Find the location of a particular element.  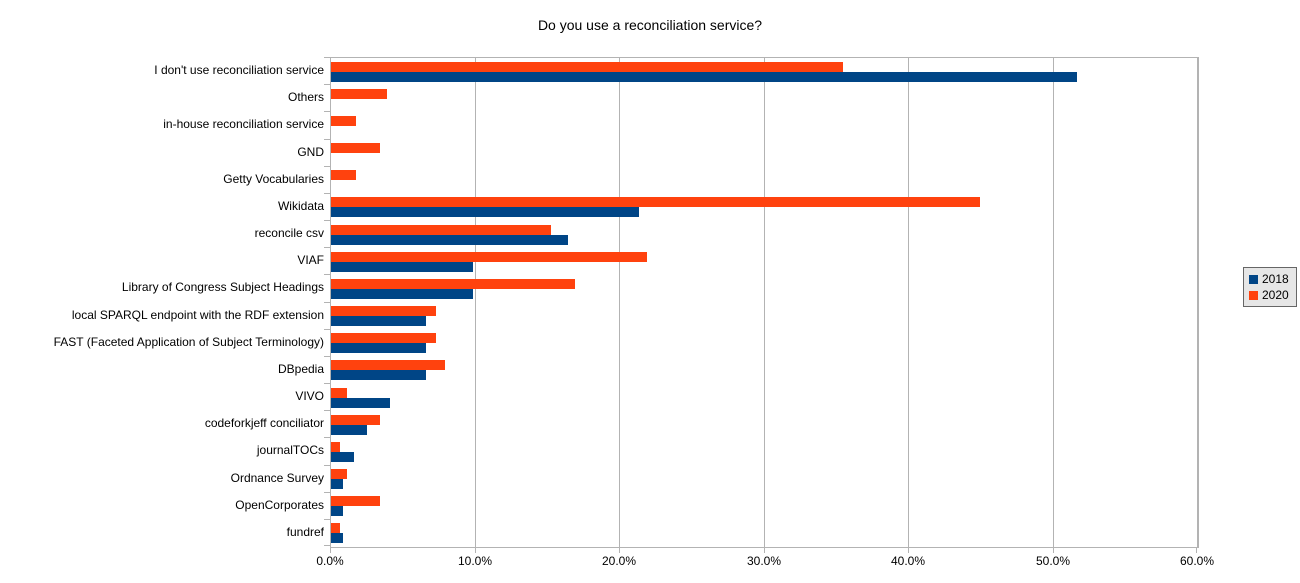

value-axis-label: 20.0% is located at coordinates (619, 561).